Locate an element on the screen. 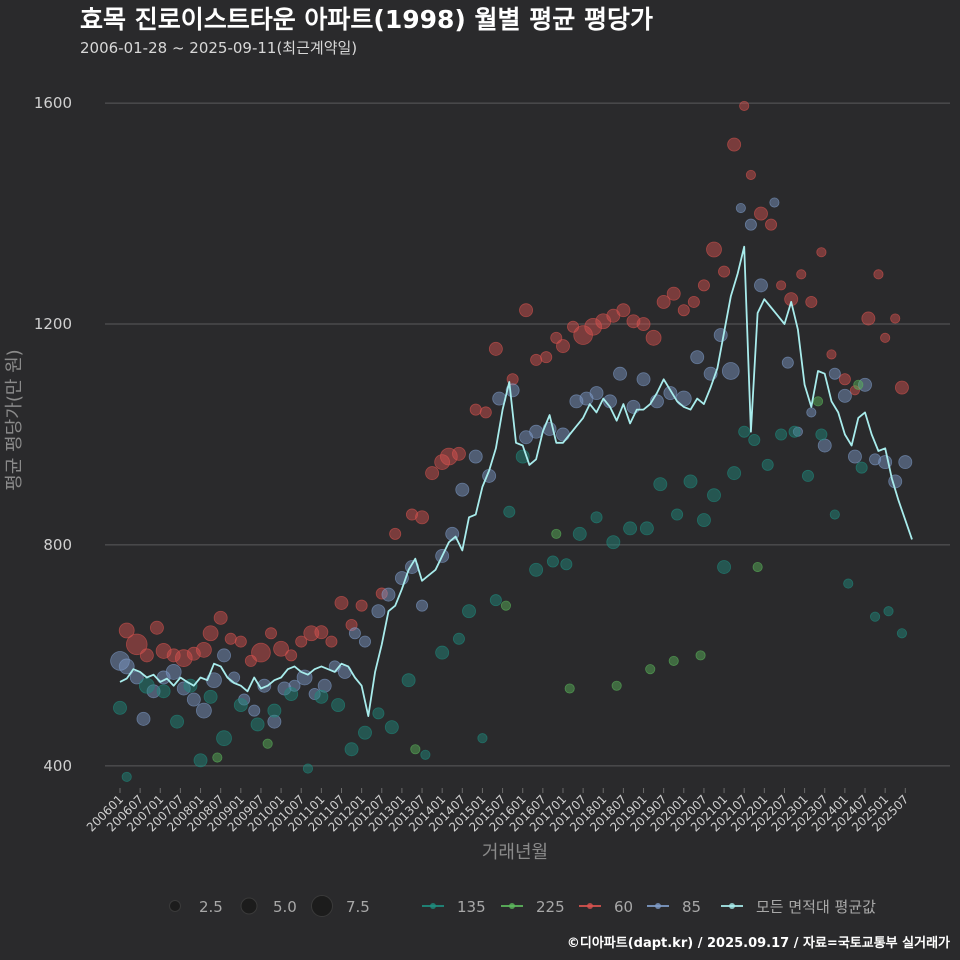 This screenshot has width=960, height=960. chart-title: 효목 진로이스트타운 아파트(1998) 월별 평균 평당가 is located at coordinates (366, 19).